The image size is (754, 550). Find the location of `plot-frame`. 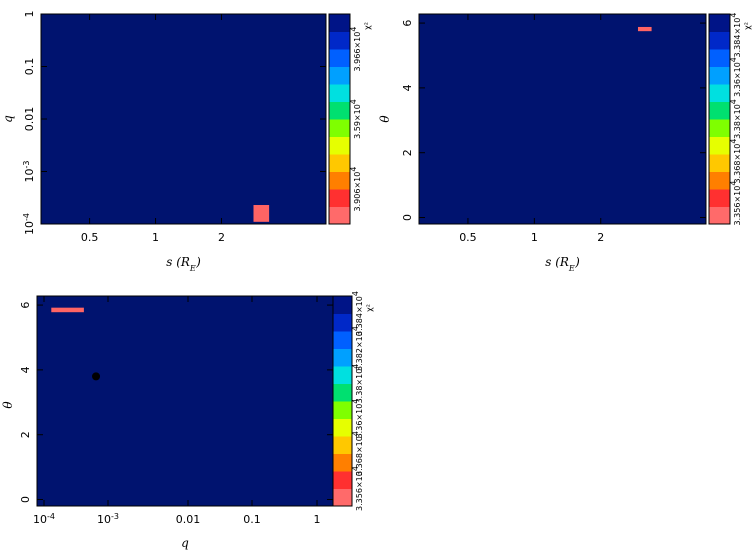

plot-frame is located at coordinates (562, 119).